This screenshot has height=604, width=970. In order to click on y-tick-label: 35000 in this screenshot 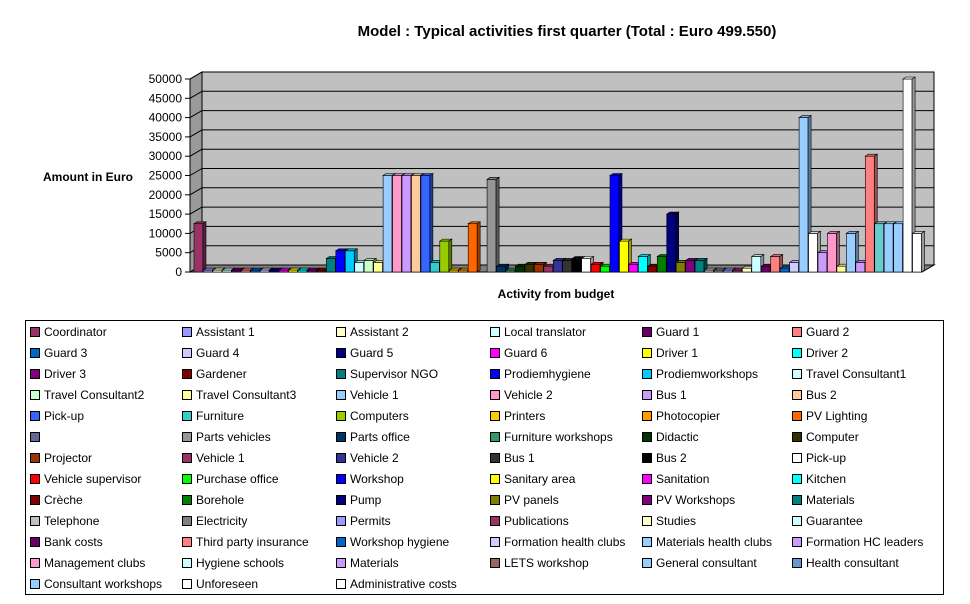, I will do `click(166, 137)`.